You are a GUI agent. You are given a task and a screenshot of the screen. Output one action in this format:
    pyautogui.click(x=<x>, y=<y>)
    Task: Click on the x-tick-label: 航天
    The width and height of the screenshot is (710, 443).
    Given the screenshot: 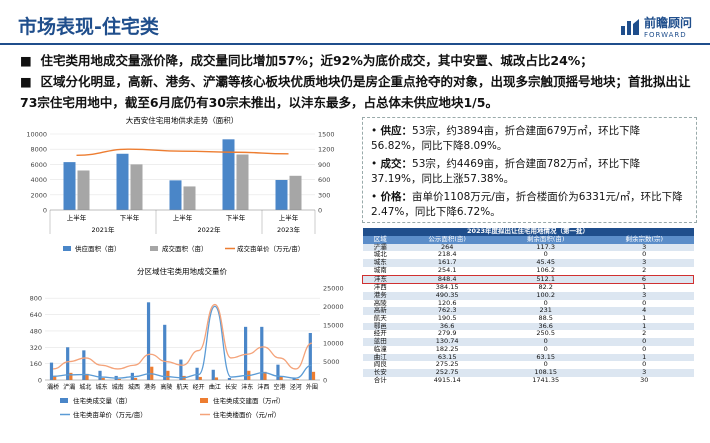 What is the action you would take?
    pyautogui.click(x=182, y=387)
    